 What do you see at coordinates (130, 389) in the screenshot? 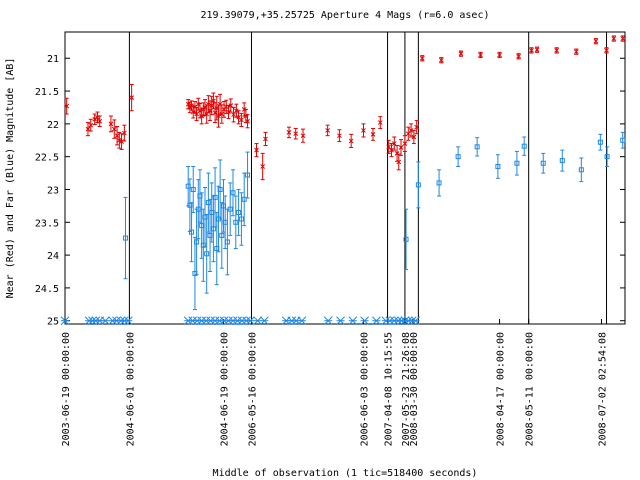
I see `x-tick-label: 2004-06-01 00:00:00` at bounding box center [130, 389].